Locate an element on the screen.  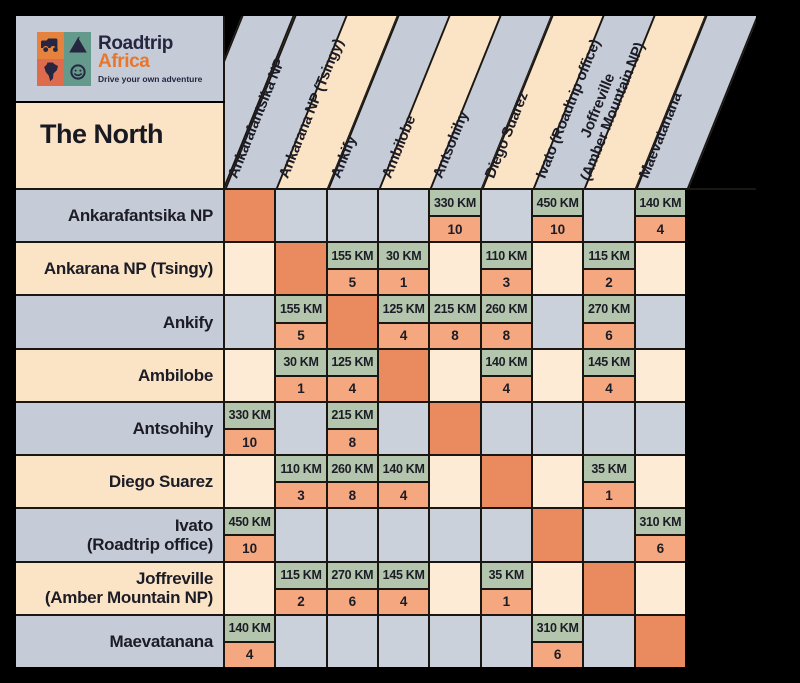
distance-cell: 155 KM 5 is located at coordinates (352, 269).